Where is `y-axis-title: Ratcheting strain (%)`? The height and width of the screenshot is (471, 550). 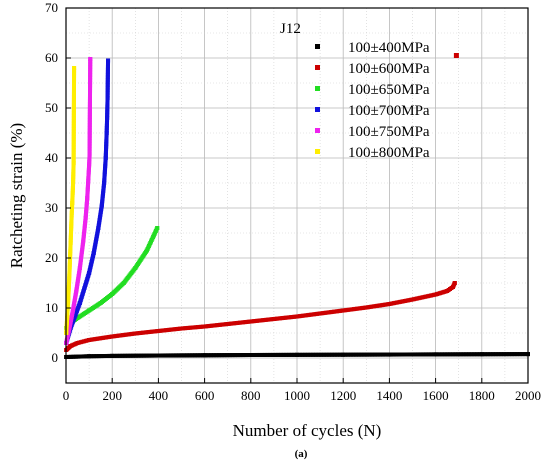 y-axis-title: Ratcheting strain (%) is located at coordinates (16, 195).